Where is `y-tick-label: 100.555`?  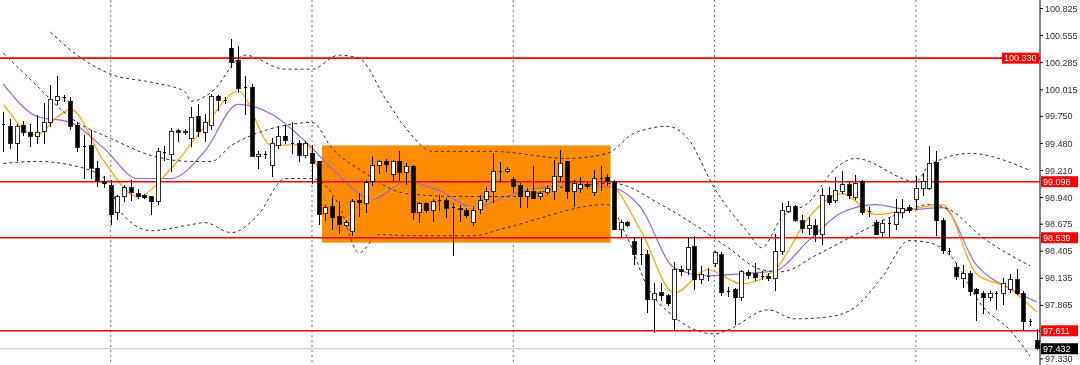 y-tick-label: 100.555 is located at coordinates (1061, 35).